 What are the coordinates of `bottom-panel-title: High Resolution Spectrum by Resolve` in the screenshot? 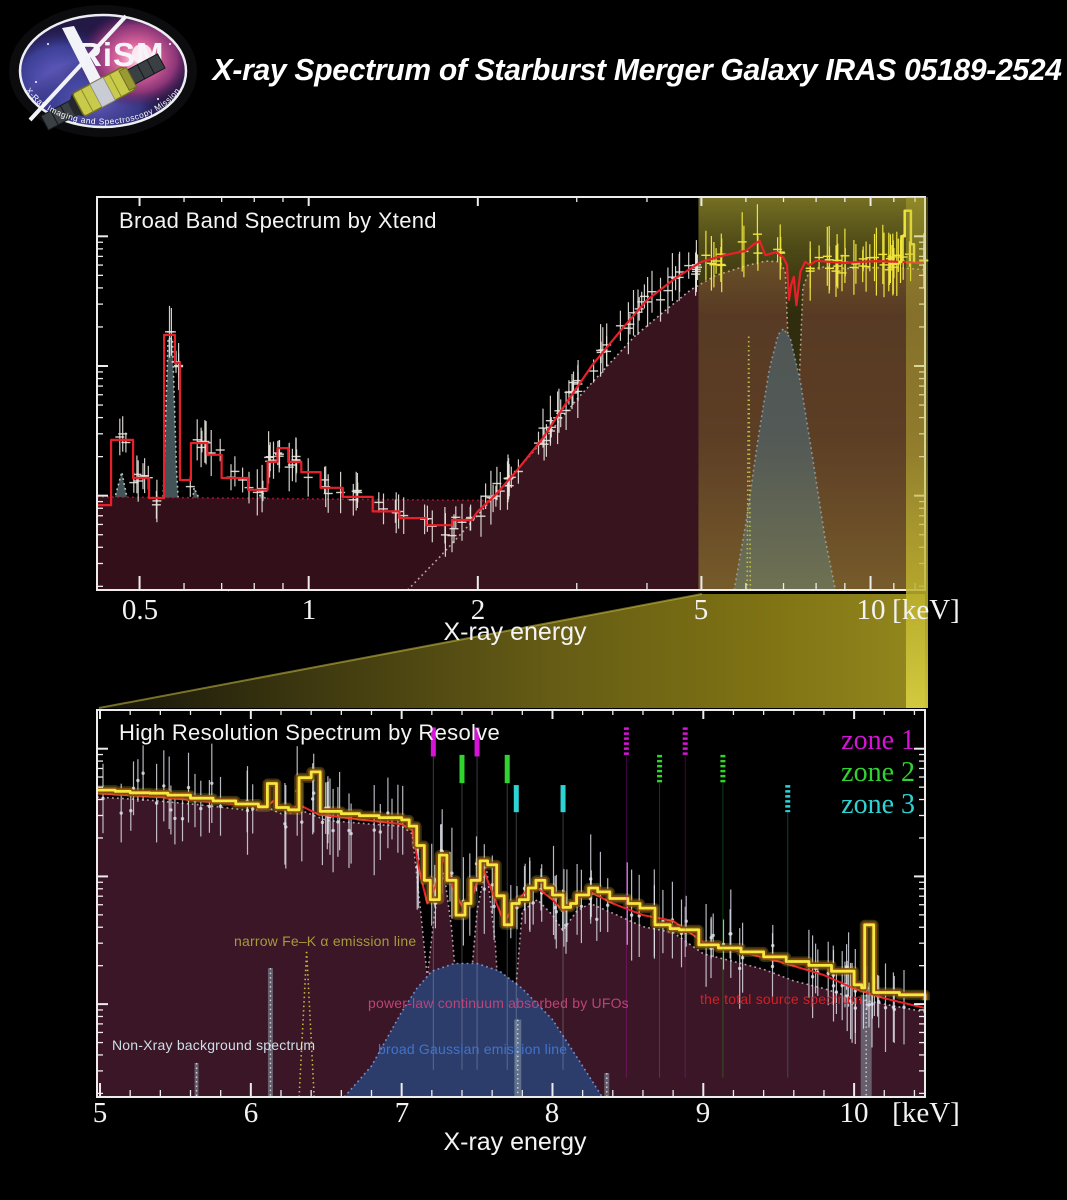 It's located at (310, 732).